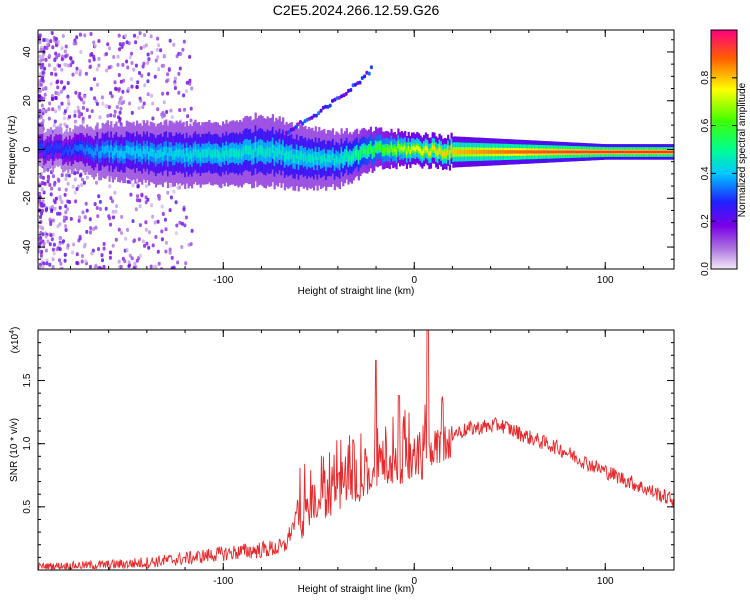 This screenshot has height=600, width=750. I want to click on spectrogram-y-tick-label: -40, so click(27, 246).